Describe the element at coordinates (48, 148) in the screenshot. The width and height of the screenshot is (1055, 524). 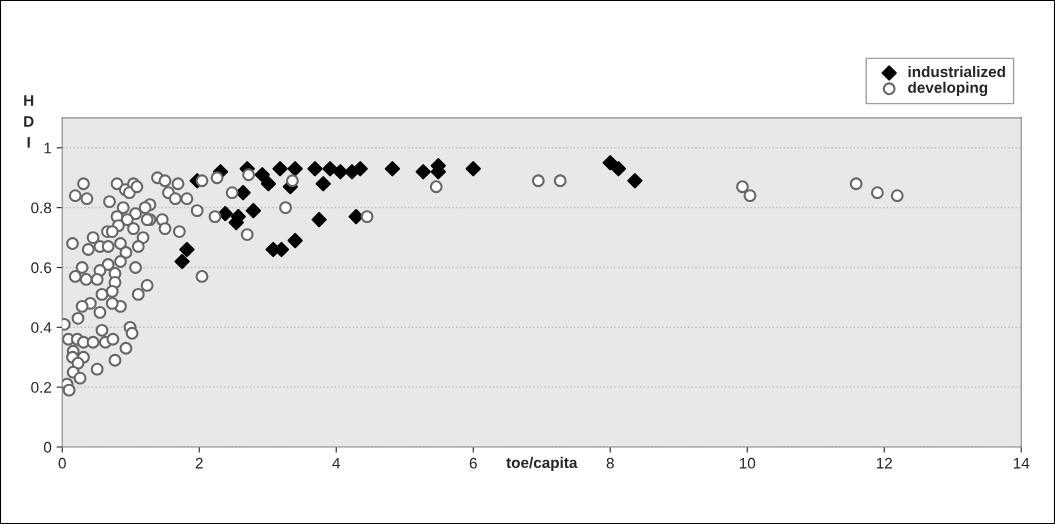
I see `y-tick-label: 1` at that location.